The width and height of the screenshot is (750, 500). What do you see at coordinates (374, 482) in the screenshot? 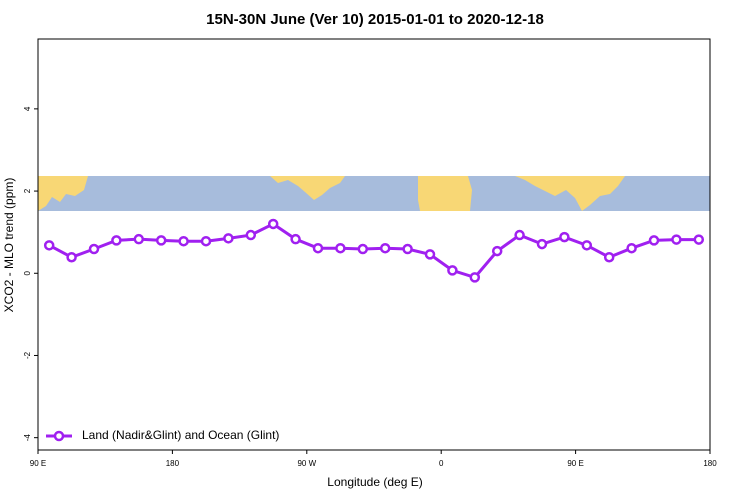
I see `x-axis-label: Longitude (deg E)` at bounding box center [374, 482].